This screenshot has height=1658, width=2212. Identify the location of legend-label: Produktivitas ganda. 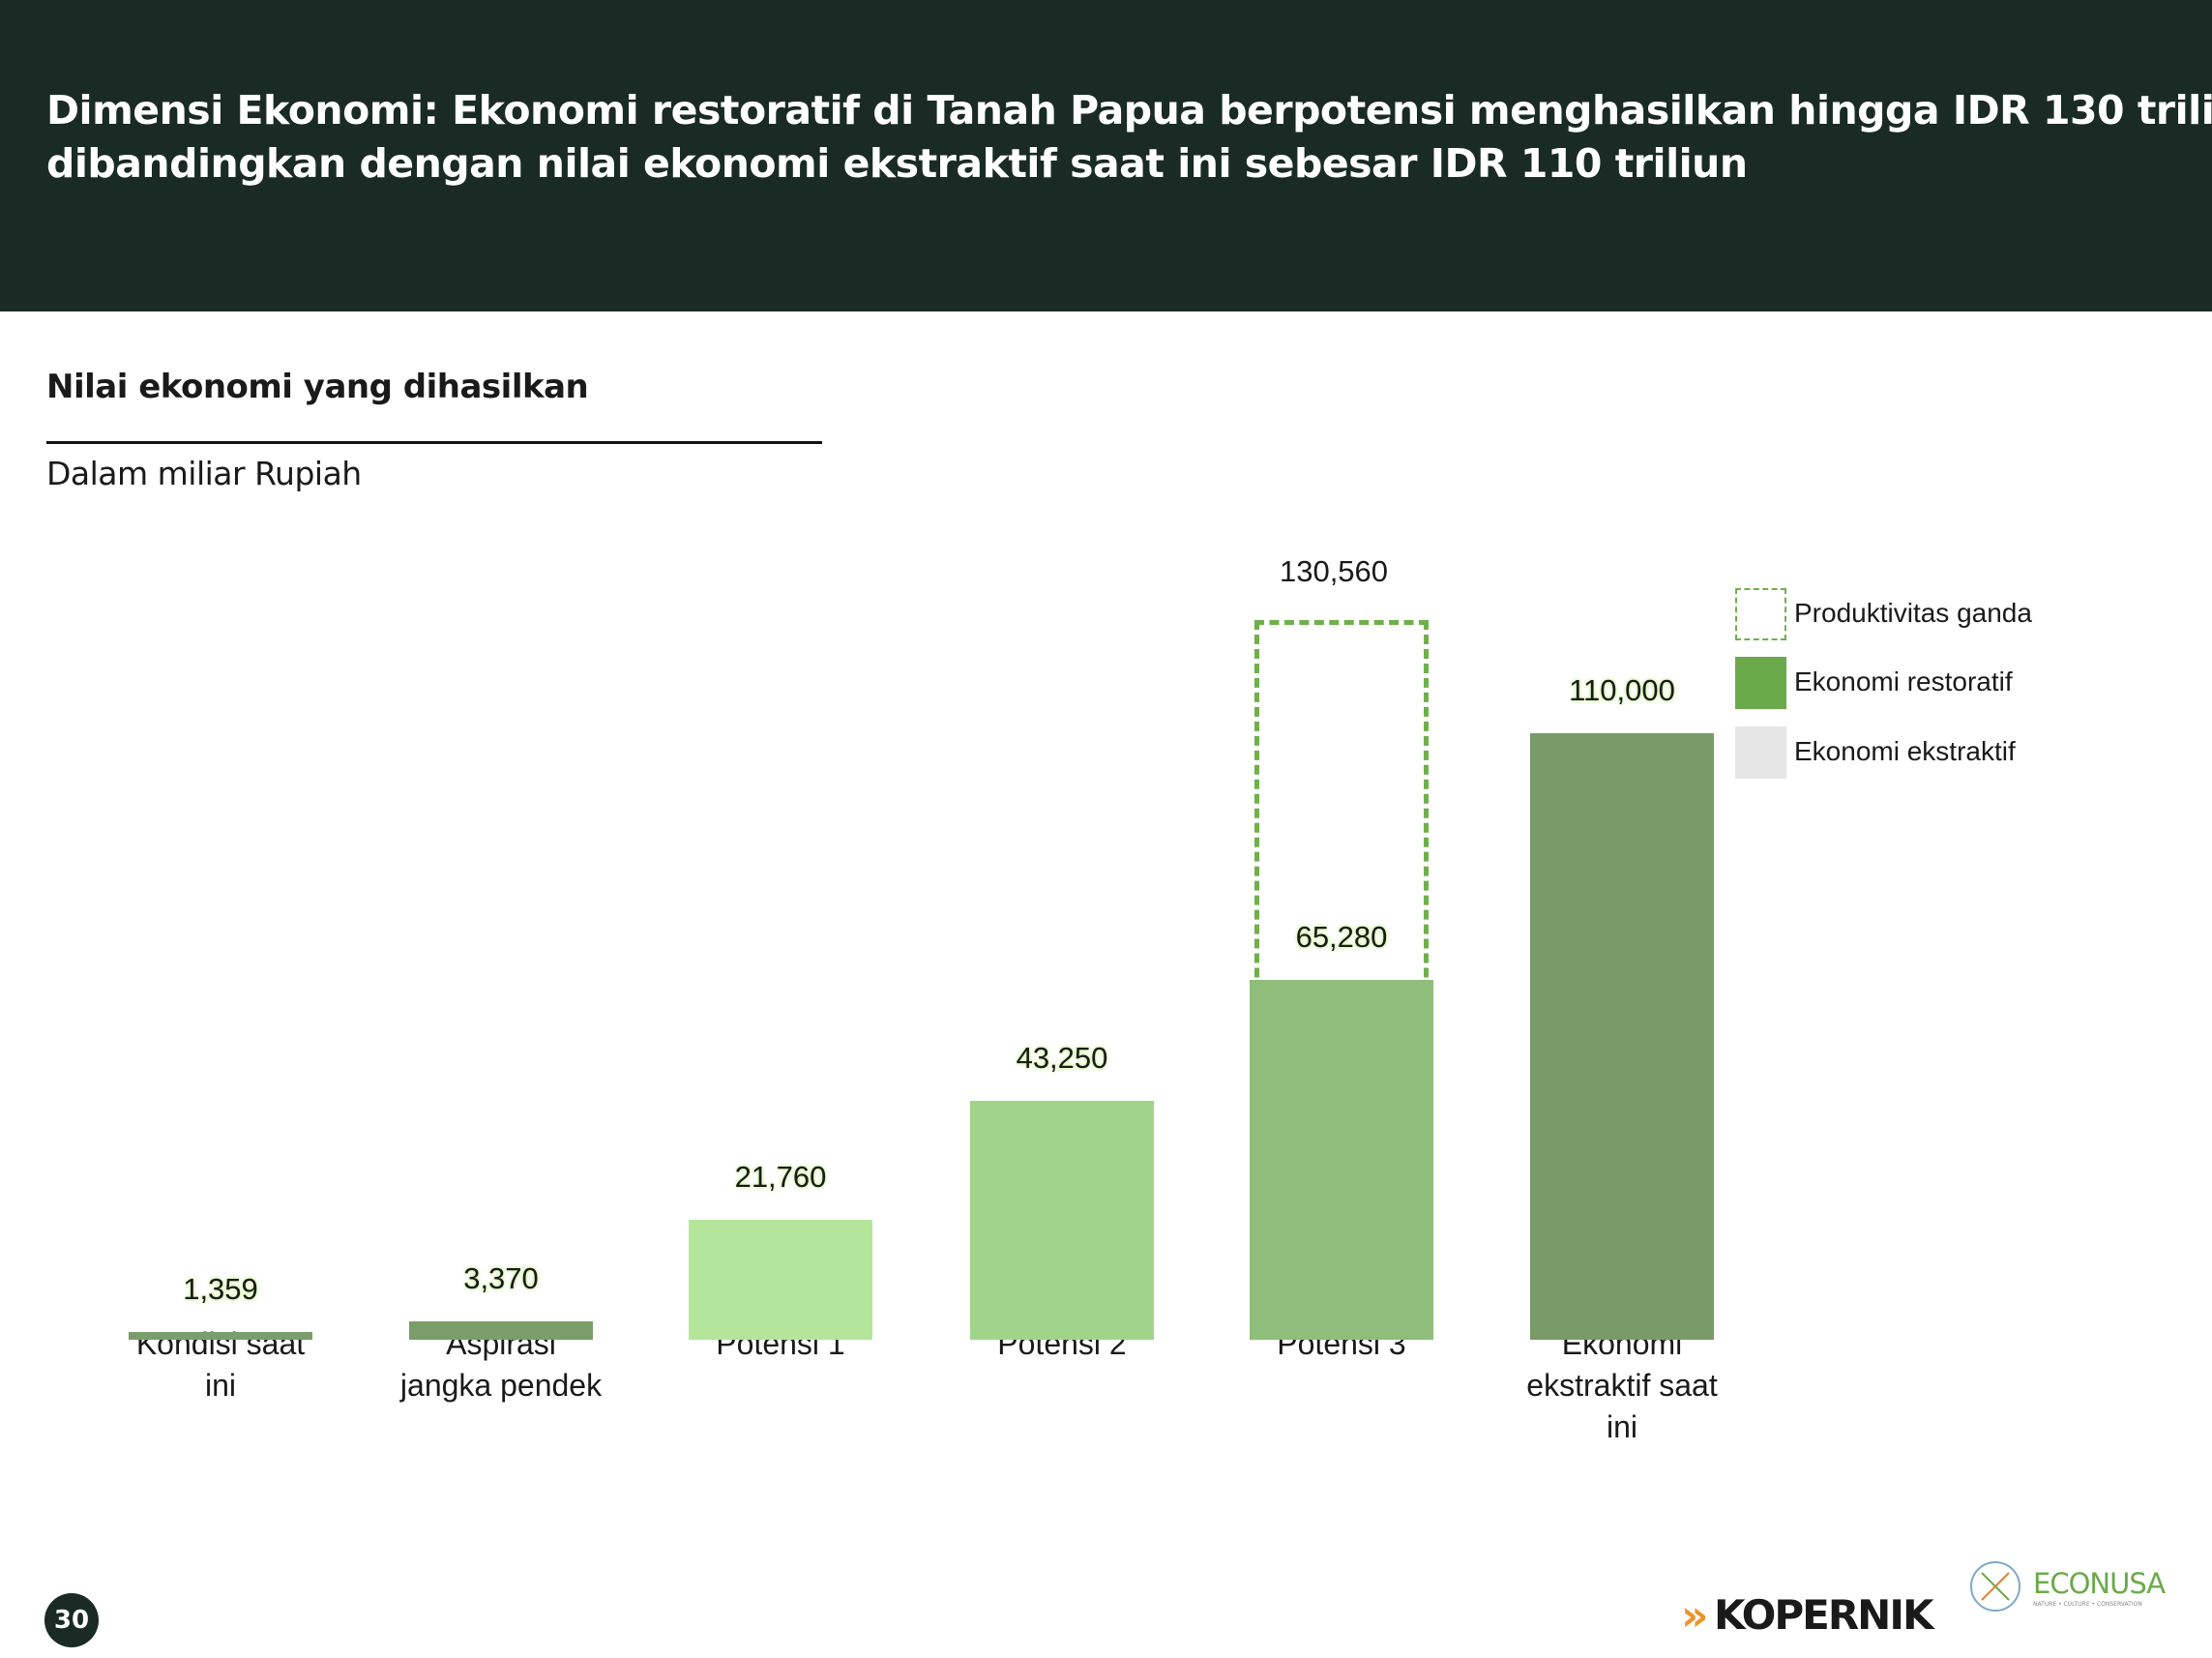
(1913, 613).